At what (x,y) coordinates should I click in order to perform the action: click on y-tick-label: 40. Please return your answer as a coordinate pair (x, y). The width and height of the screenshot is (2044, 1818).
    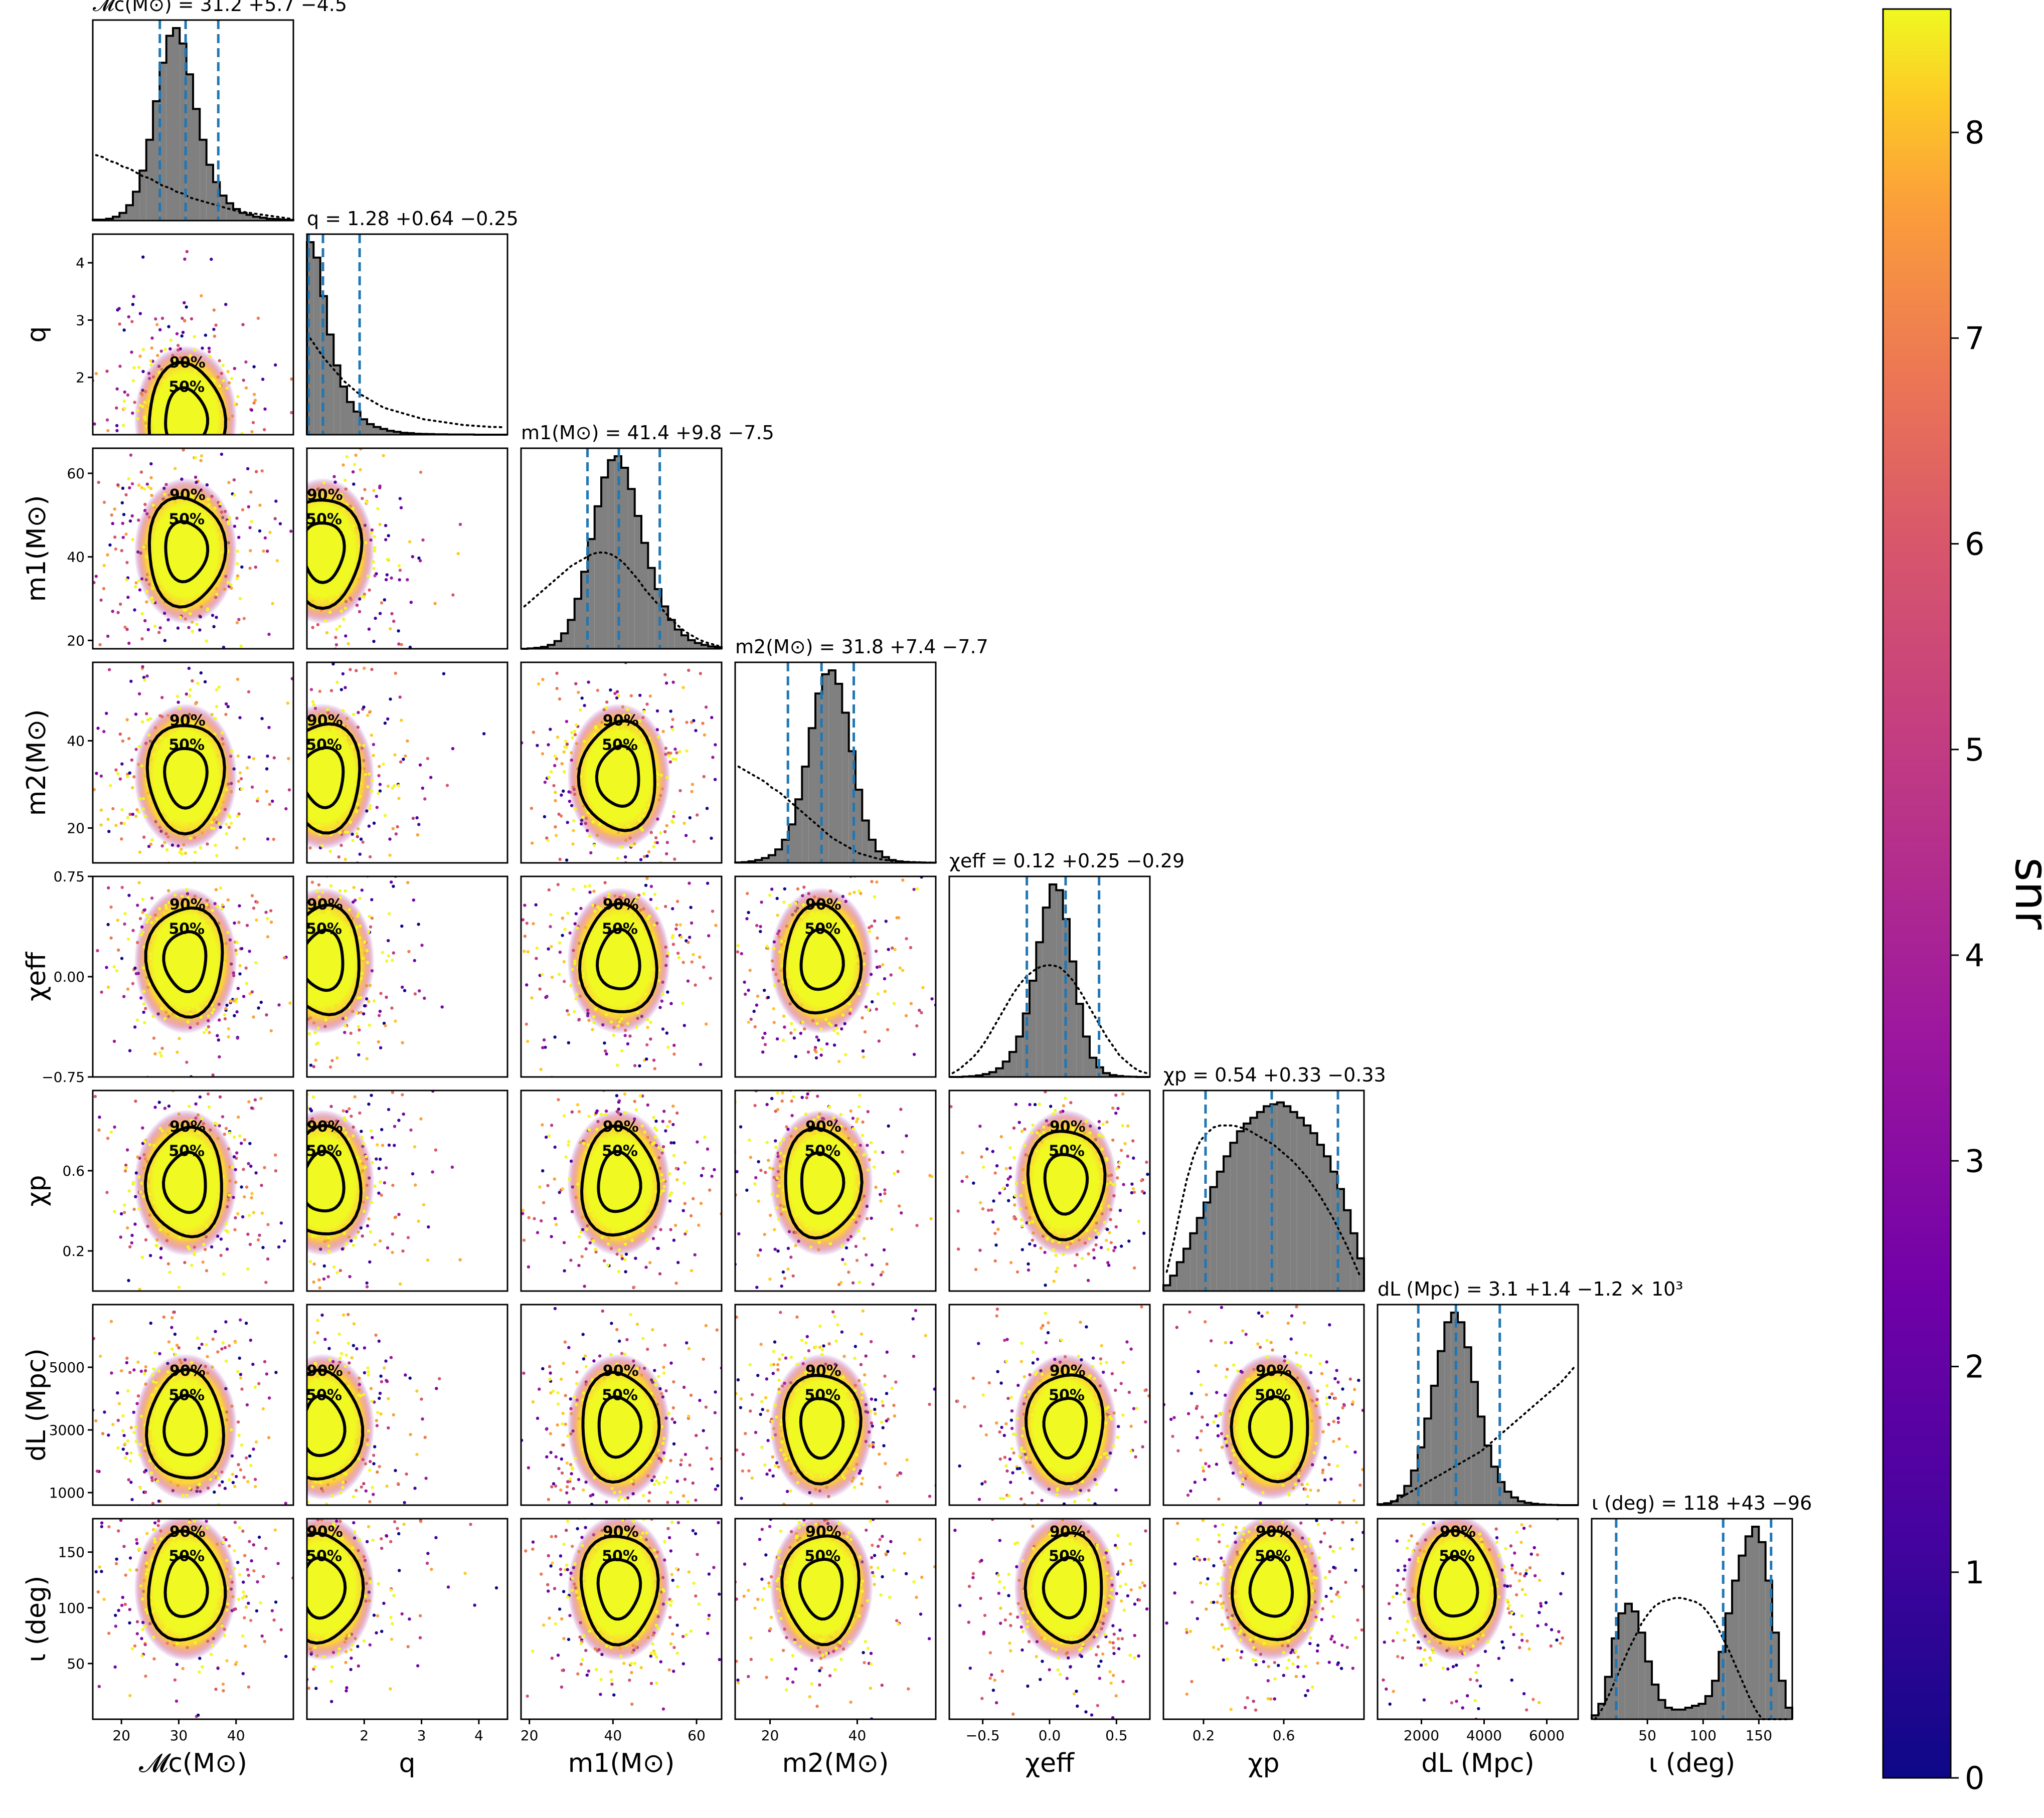
    Looking at the image, I should click on (76, 741).